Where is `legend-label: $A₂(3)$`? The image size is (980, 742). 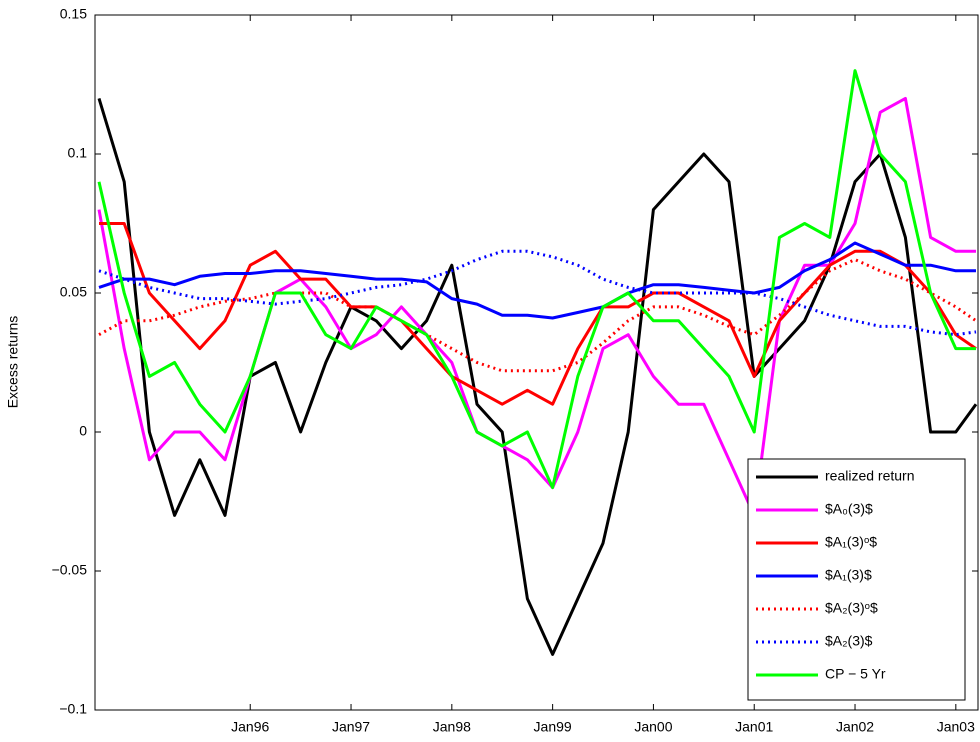 legend-label: $A₂(3)$ is located at coordinates (849, 641).